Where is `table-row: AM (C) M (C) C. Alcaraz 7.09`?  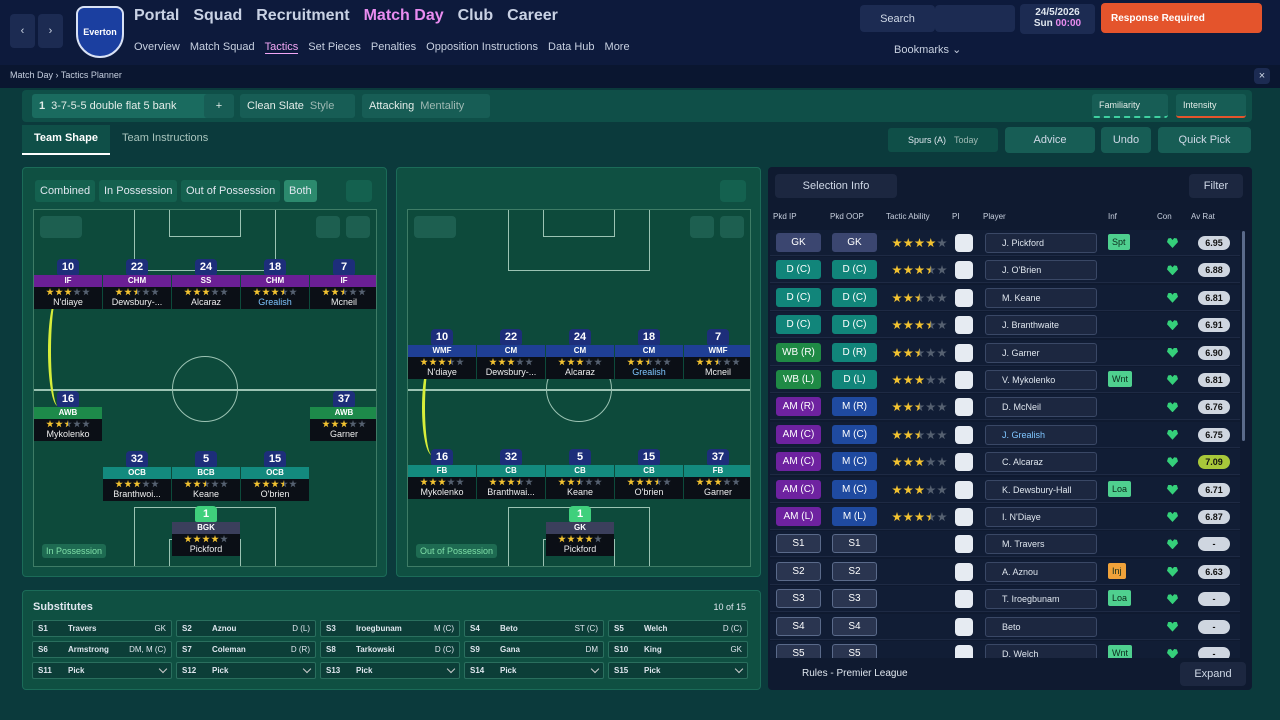
table-row: AM (C) M (C) C. Alcaraz 7.09 is located at coordinates (1005, 462).